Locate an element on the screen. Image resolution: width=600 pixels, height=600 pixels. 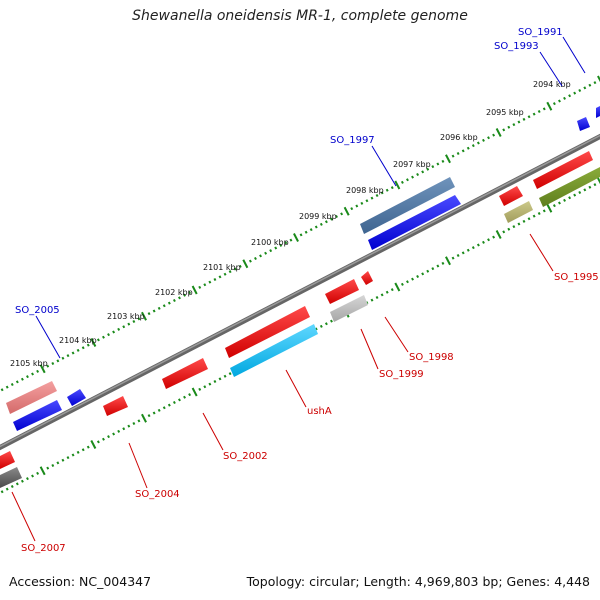
gene-label-ushA: ushA is located at coordinates (319, 411).